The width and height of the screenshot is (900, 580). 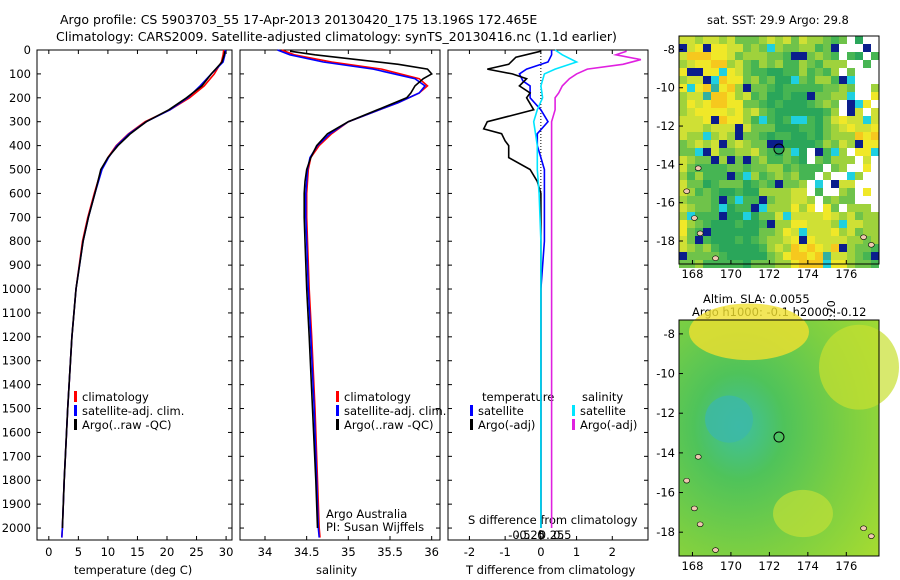 What do you see at coordinates (686, 191) in the screenshot?
I see `island` at bounding box center [686, 191].